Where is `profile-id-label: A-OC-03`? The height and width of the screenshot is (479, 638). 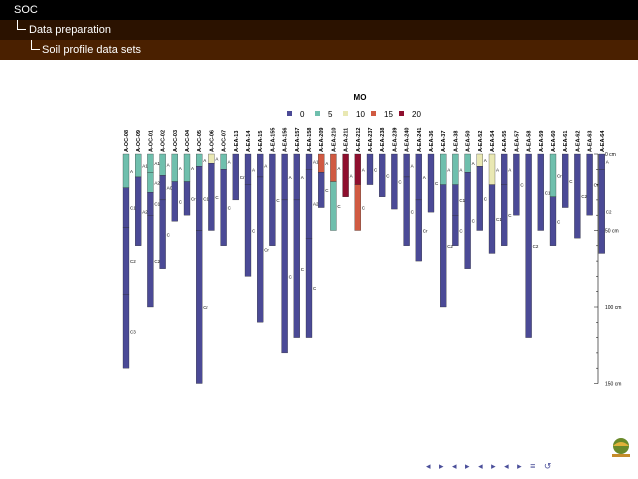 profile-id-label: A-OC-03 is located at coordinates (176, 141).